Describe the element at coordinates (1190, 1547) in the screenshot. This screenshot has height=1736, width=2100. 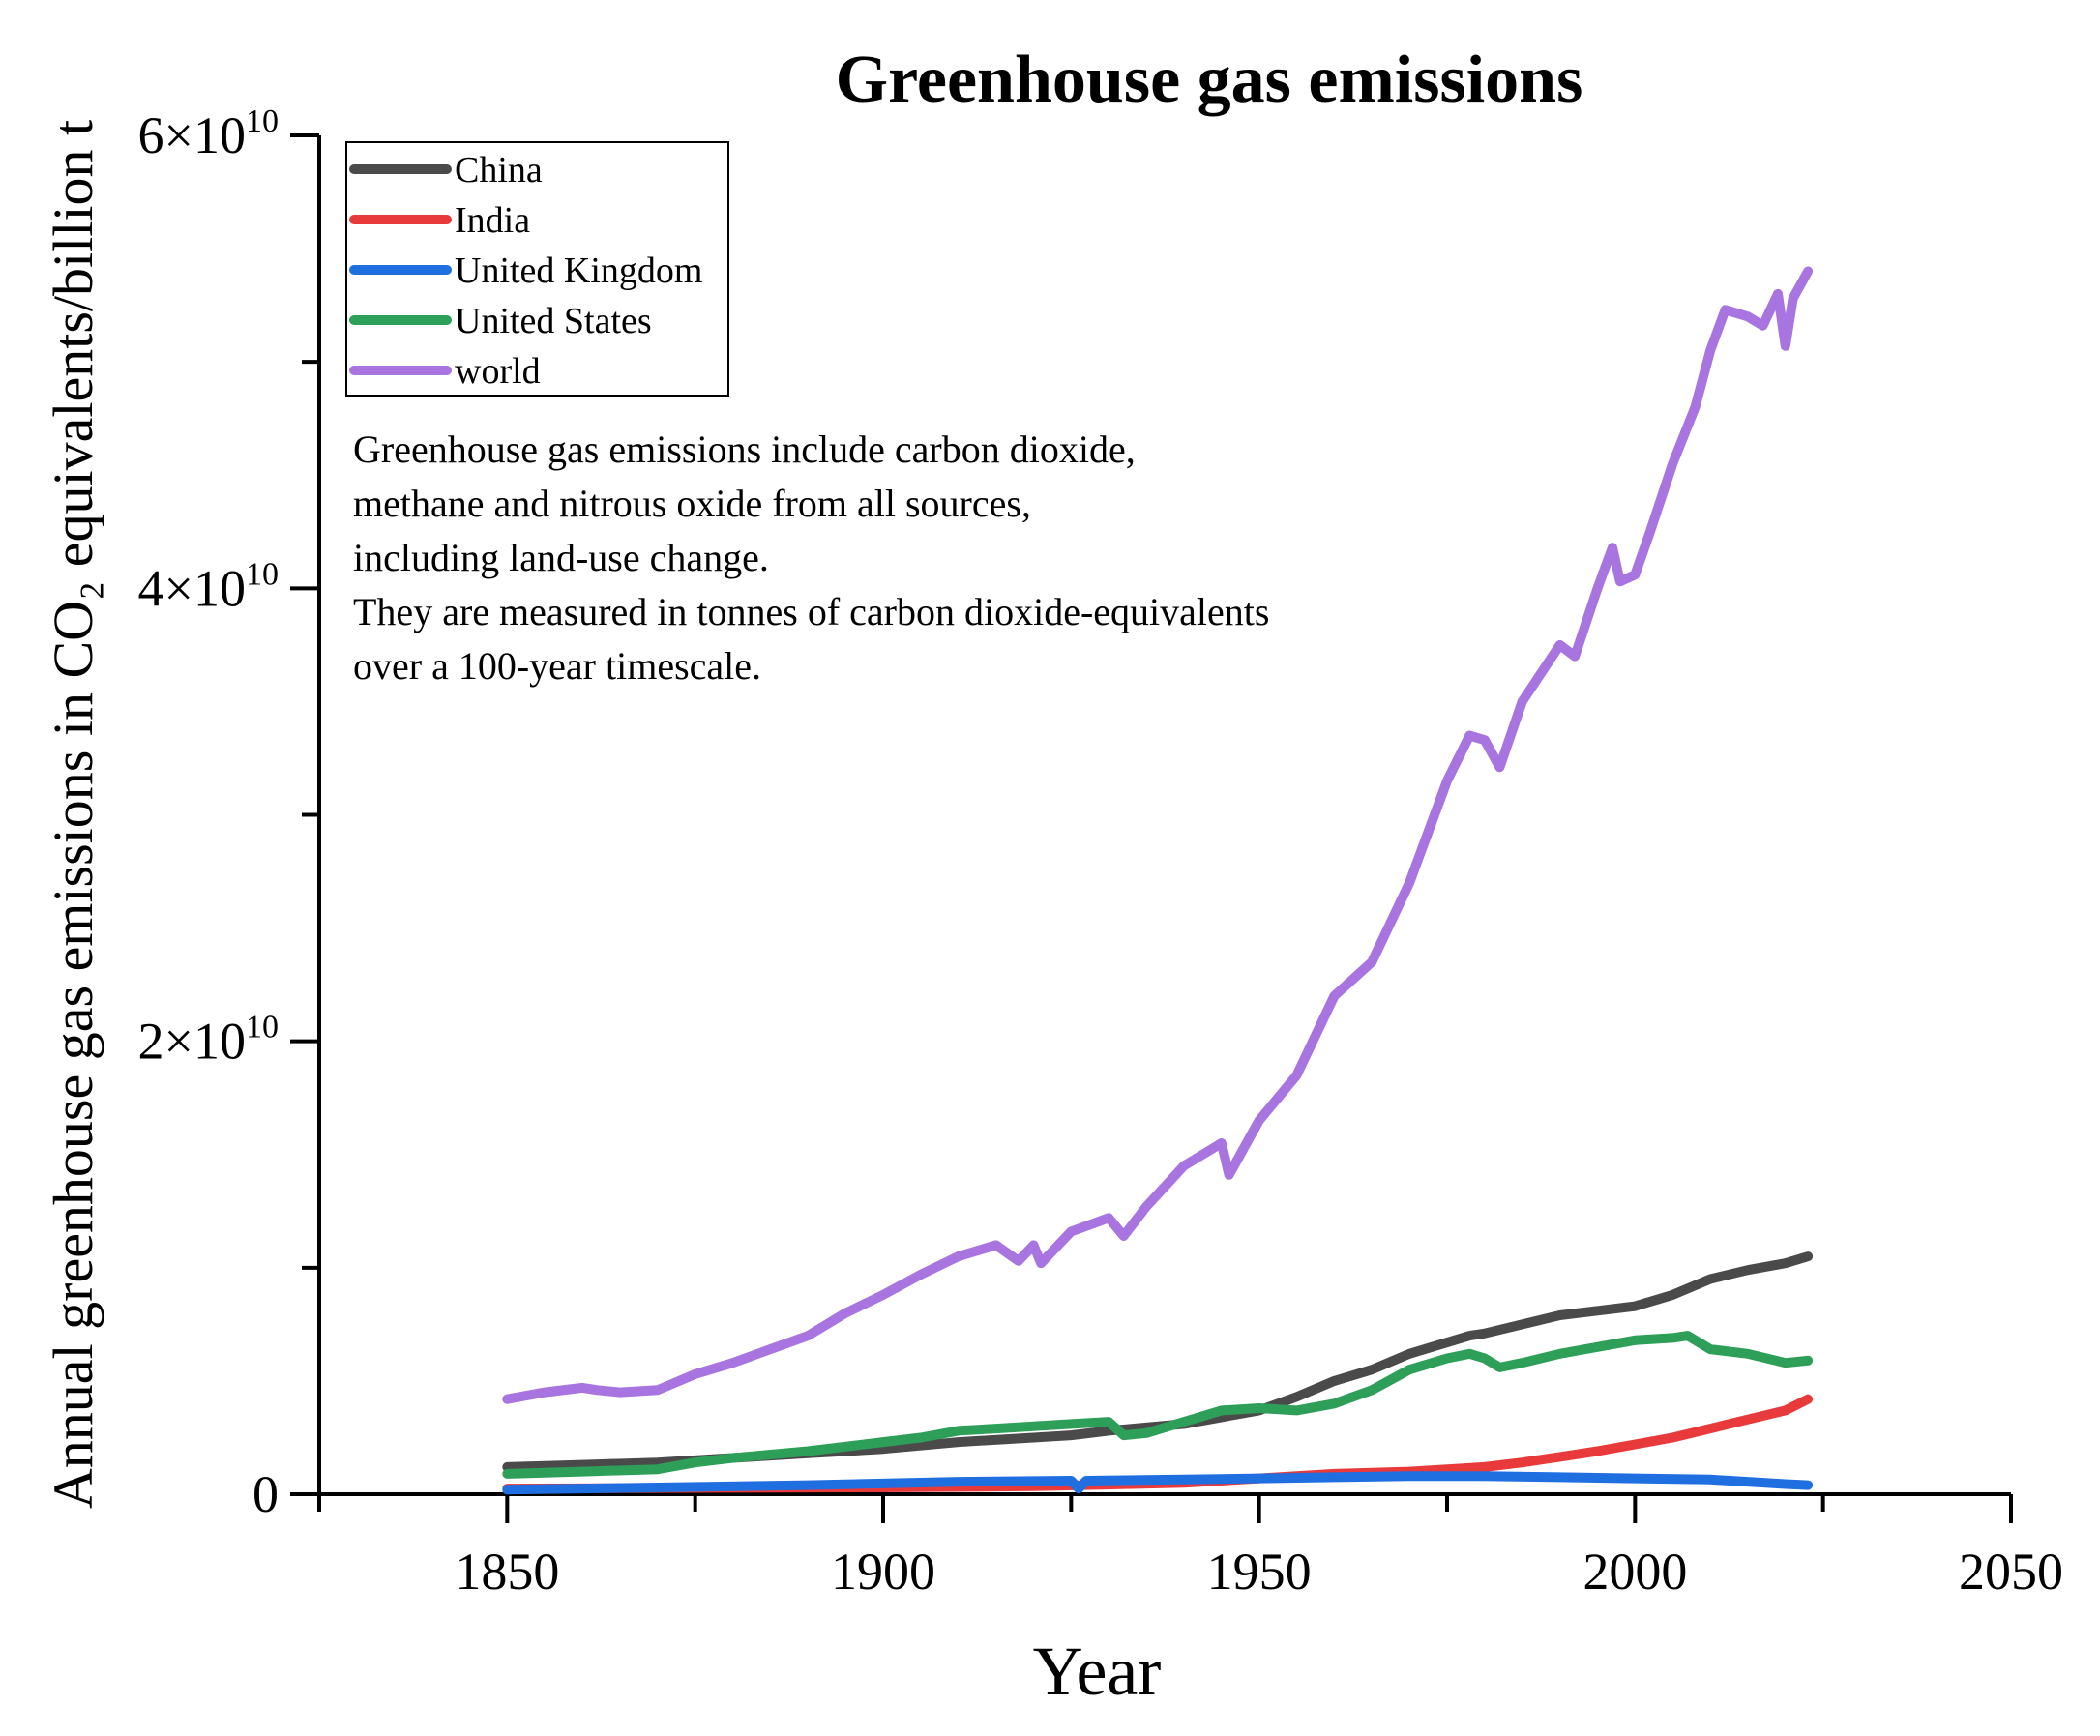
I see `x-ticks: 1850 1900 1950 2000 2050` at that location.